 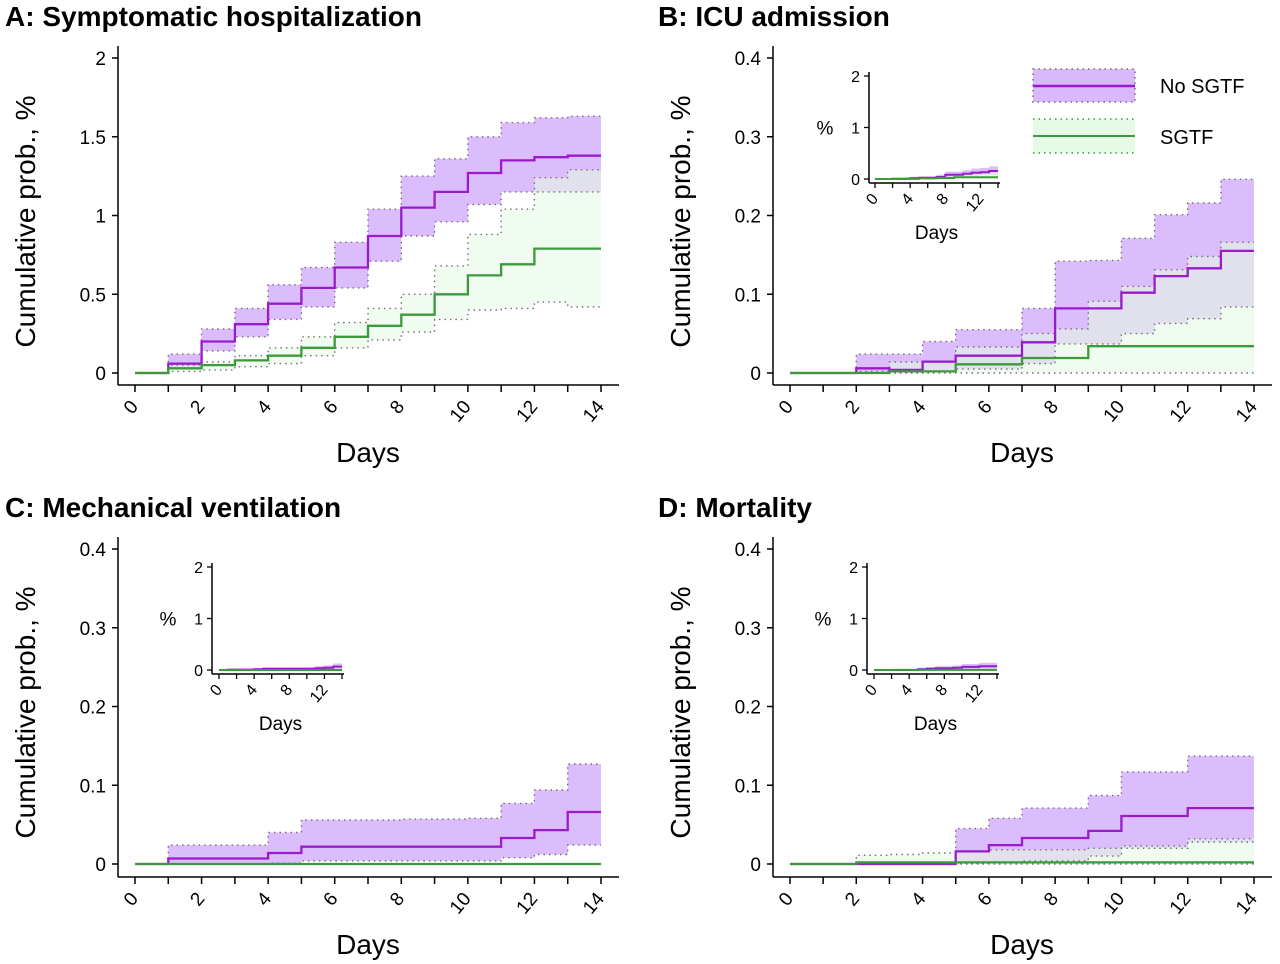 What do you see at coordinates (735, 507) in the screenshot?
I see `panel-d-title: D: Mortality` at bounding box center [735, 507].